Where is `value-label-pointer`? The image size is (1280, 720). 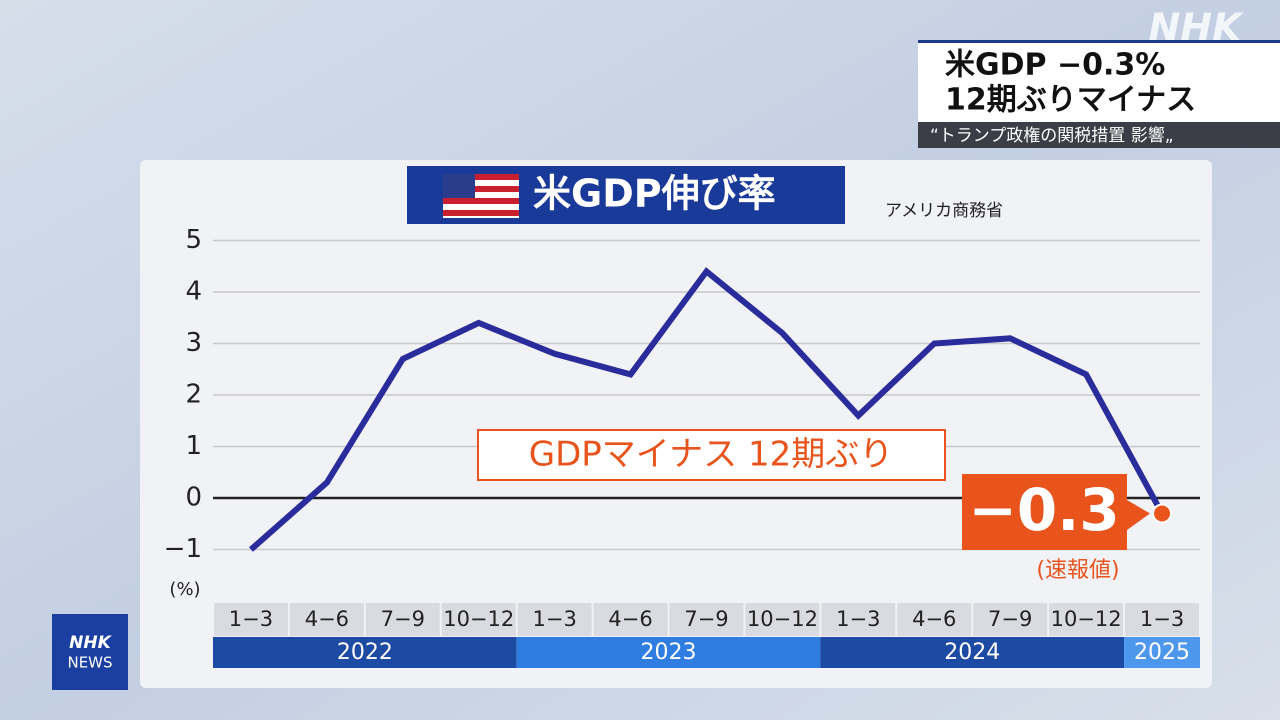 value-label-pointer is located at coordinates (1138, 515).